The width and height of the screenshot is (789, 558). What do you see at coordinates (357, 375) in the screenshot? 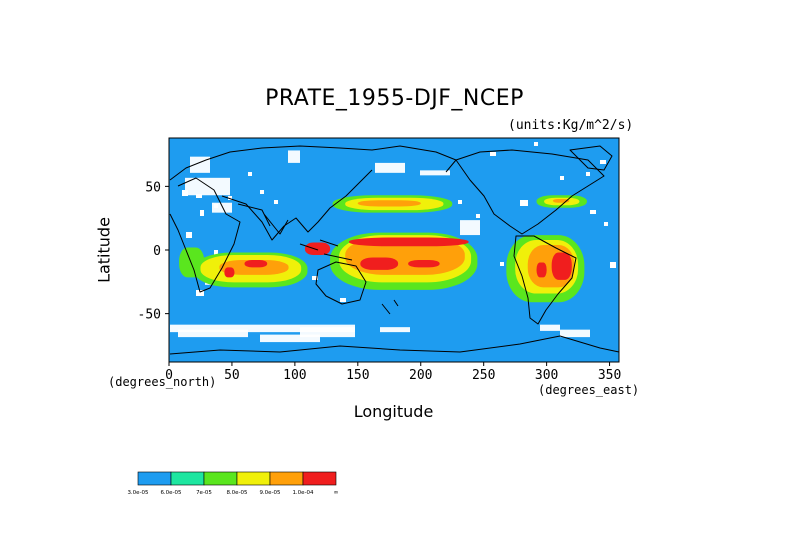
I see `x-tick-label: 150` at bounding box center [357, 375].